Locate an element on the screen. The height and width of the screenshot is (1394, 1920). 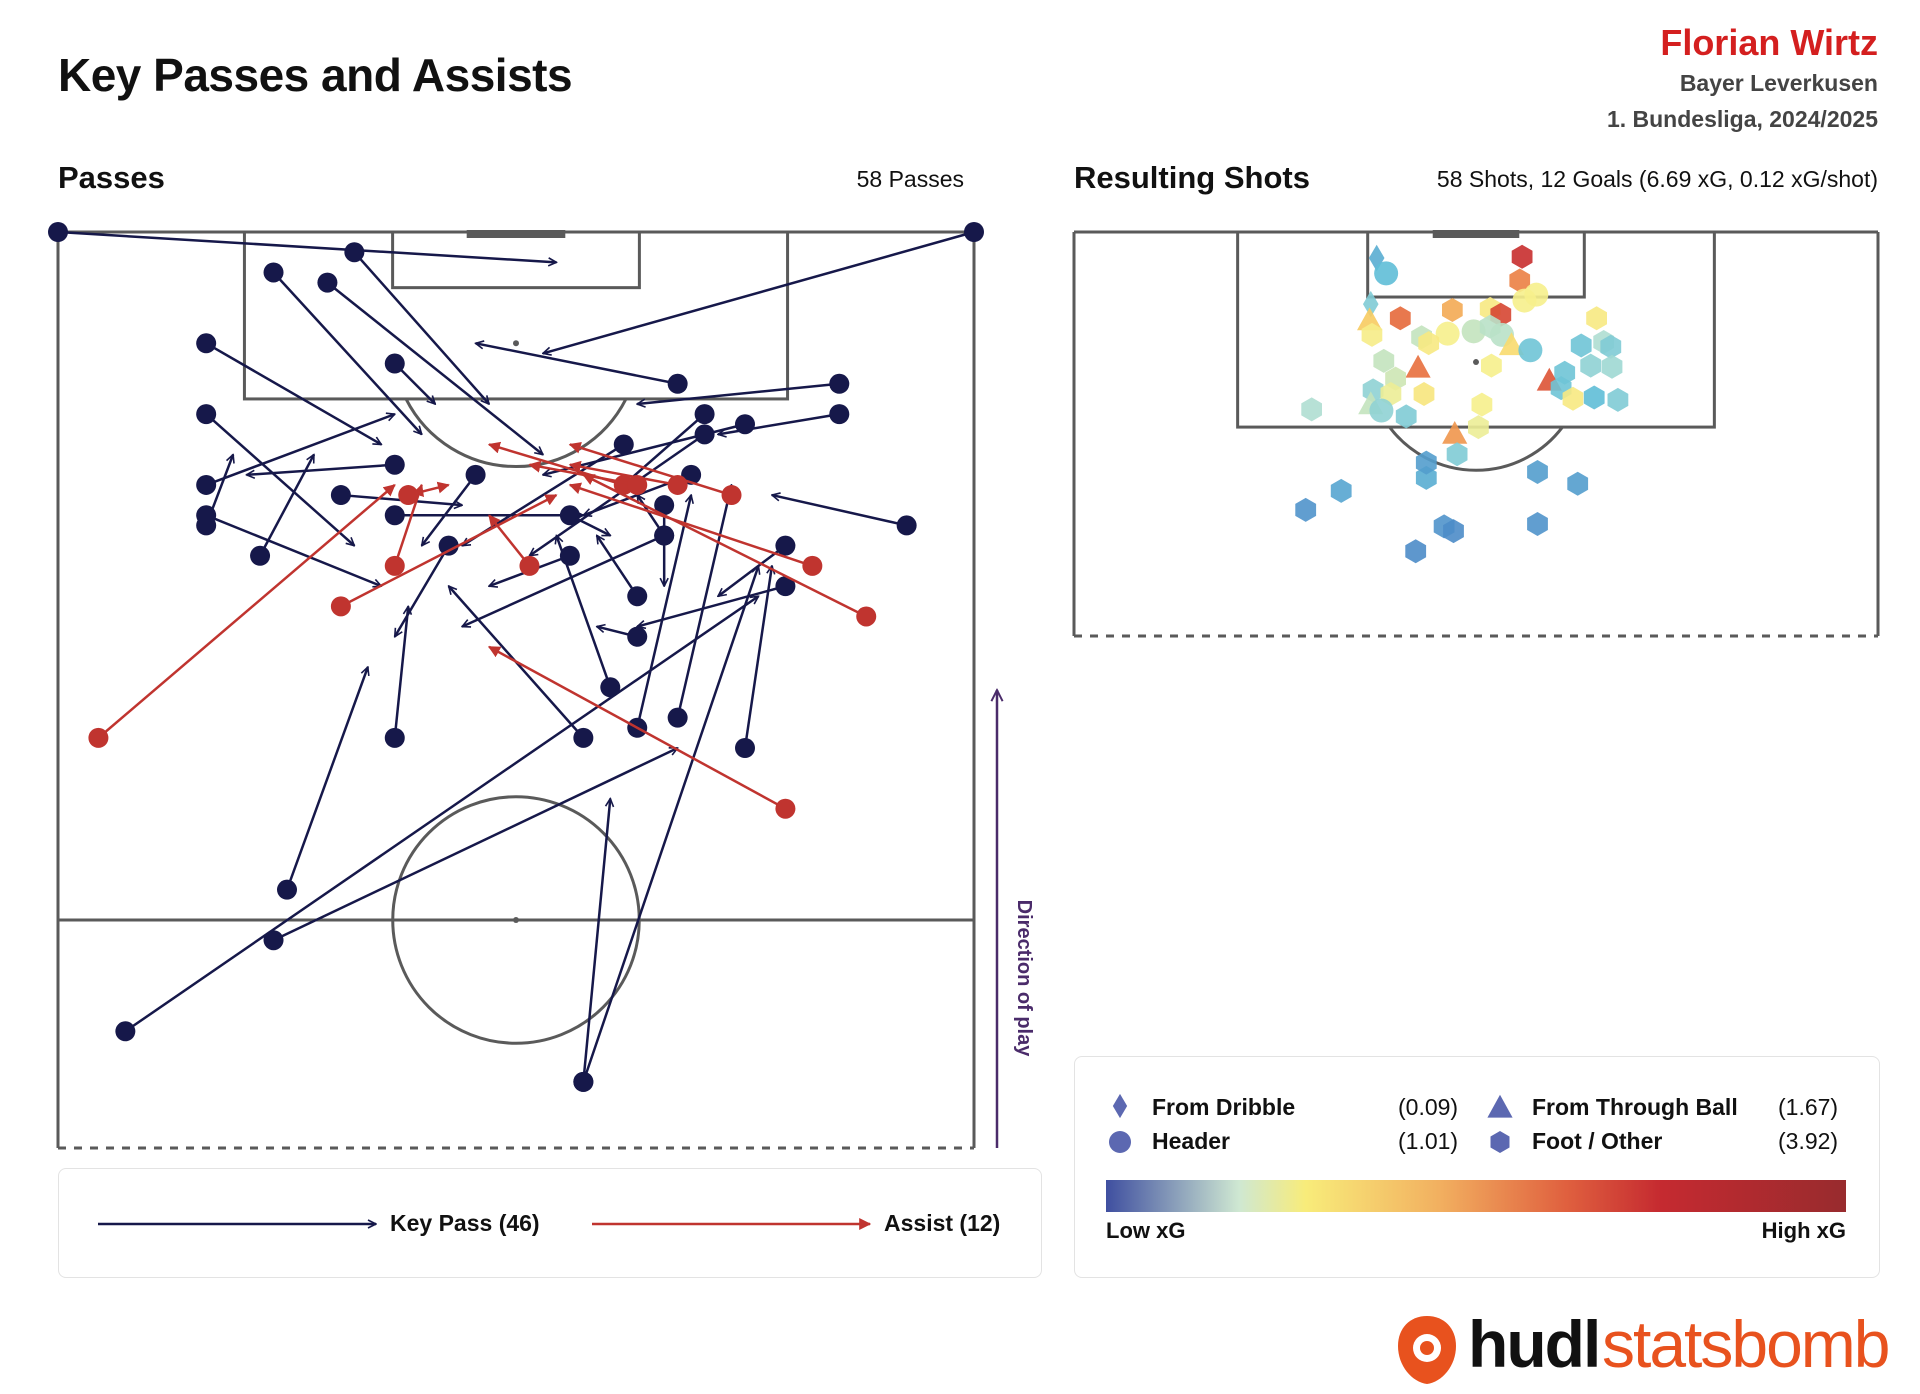
centre-spot is located at coordinates (516, 920).